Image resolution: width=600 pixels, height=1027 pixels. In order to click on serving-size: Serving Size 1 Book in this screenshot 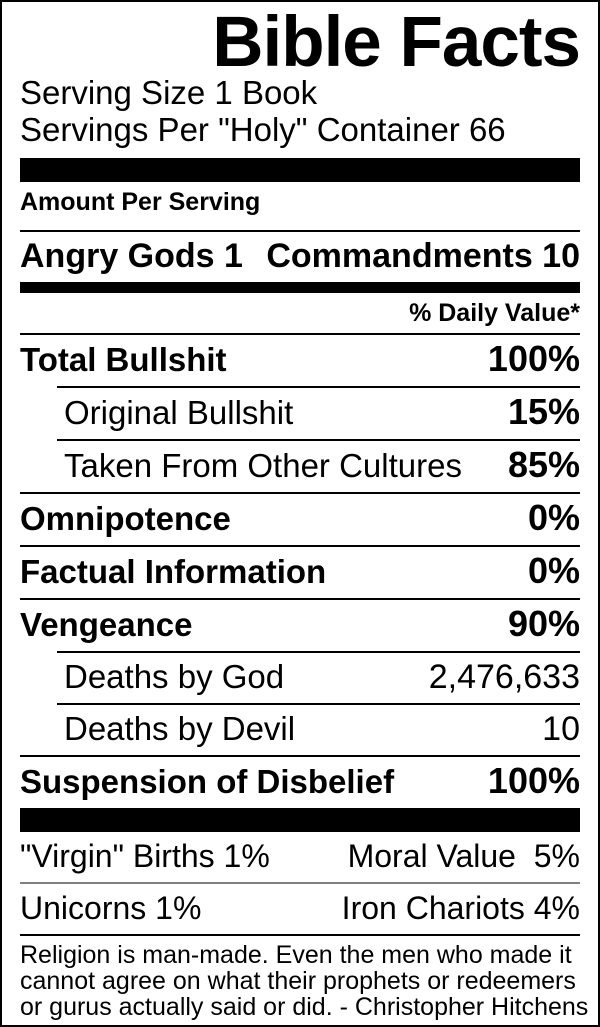, I will do `click(169, 92)`.